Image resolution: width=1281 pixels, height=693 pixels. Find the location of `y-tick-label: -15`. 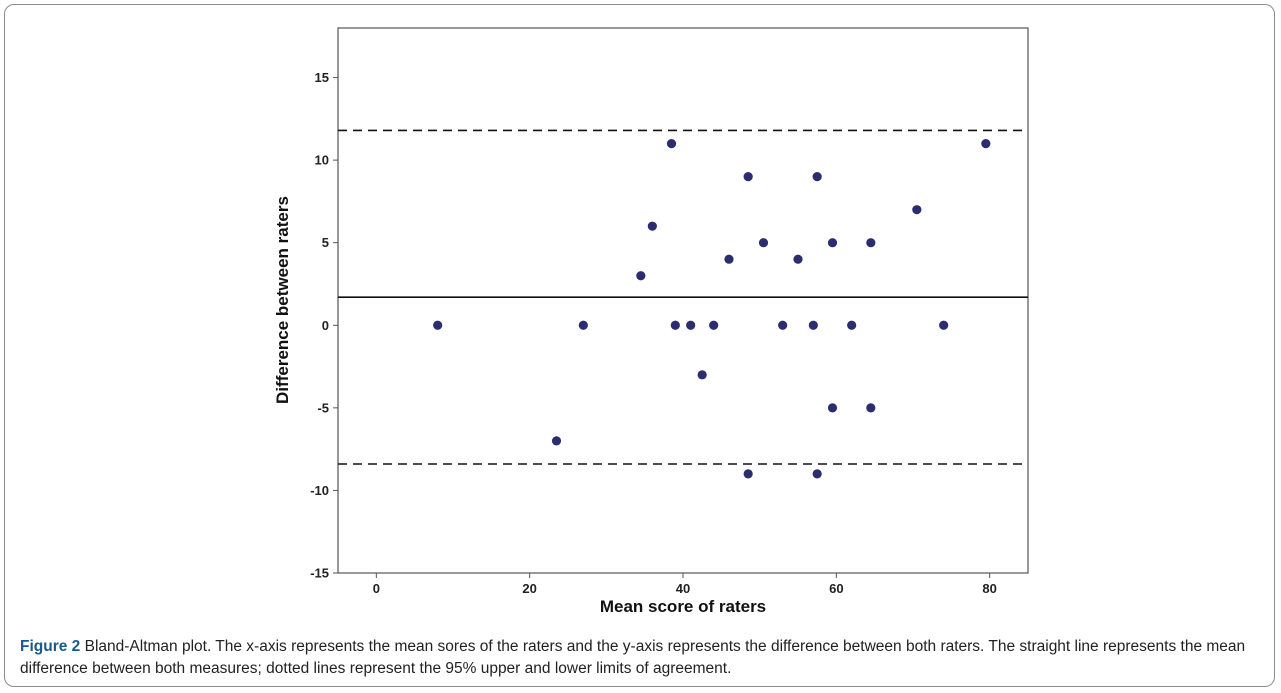

y-tick-label: -15 is located at coordinates (319, 573).